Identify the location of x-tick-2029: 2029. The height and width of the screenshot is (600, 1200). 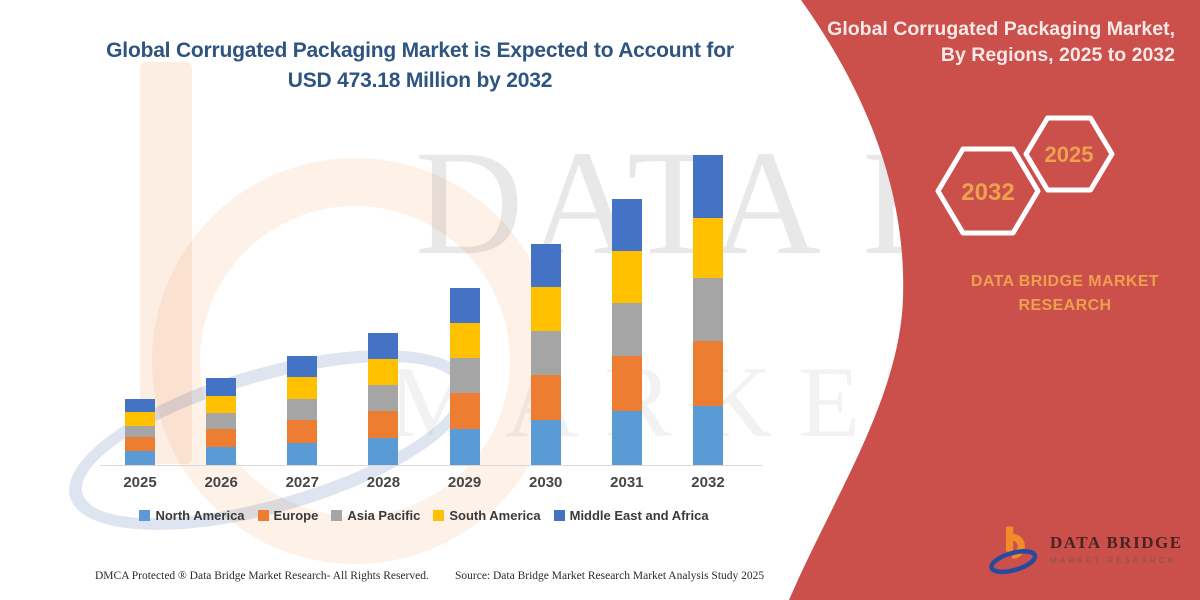
(464, 482).